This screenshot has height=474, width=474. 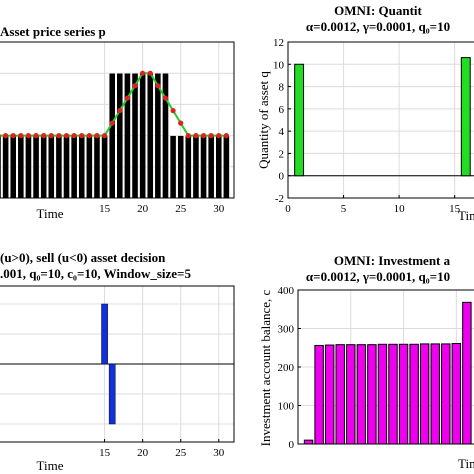 What do you see at coordinates (466, 215) in the screenshot?
I see `quantity-xlabel: Time` at bounding box center [466, 215].